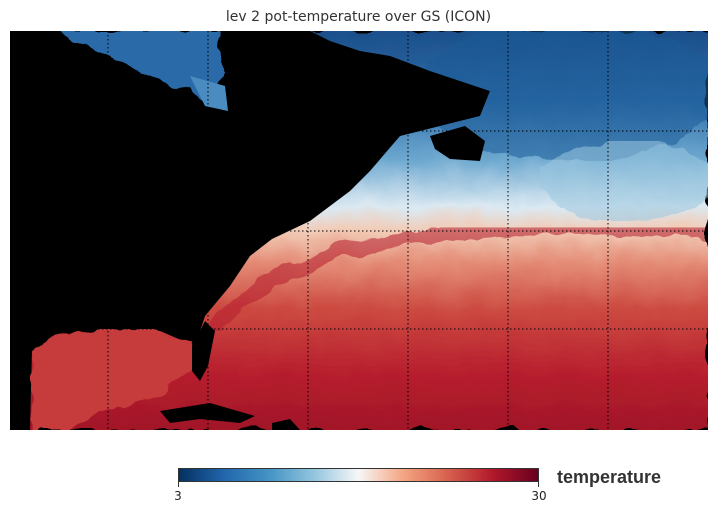  I want to click on figure-title: lev 2 pot-temperature over GS (ICON), so click(358, 17).